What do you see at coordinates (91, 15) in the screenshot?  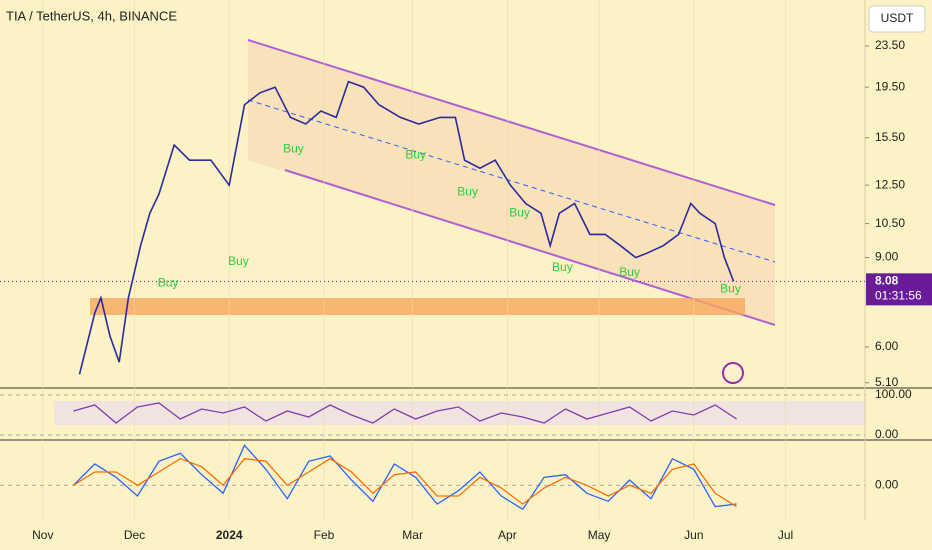 I see `chart-title: TIA / TetherUS, 4h, BINANCE` at bounding box center [91, 15].